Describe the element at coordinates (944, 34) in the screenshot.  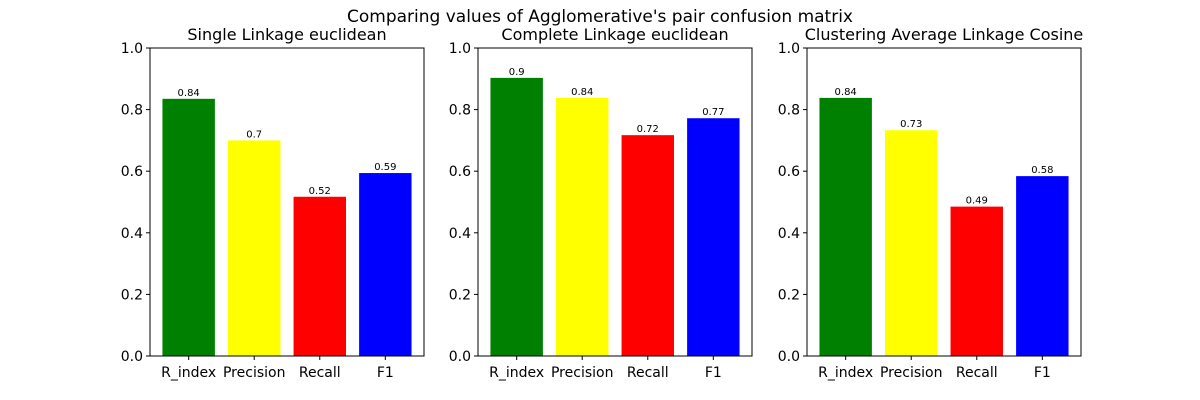
I see `chart-title: Clustering Average Linkage Cosine` at that location.